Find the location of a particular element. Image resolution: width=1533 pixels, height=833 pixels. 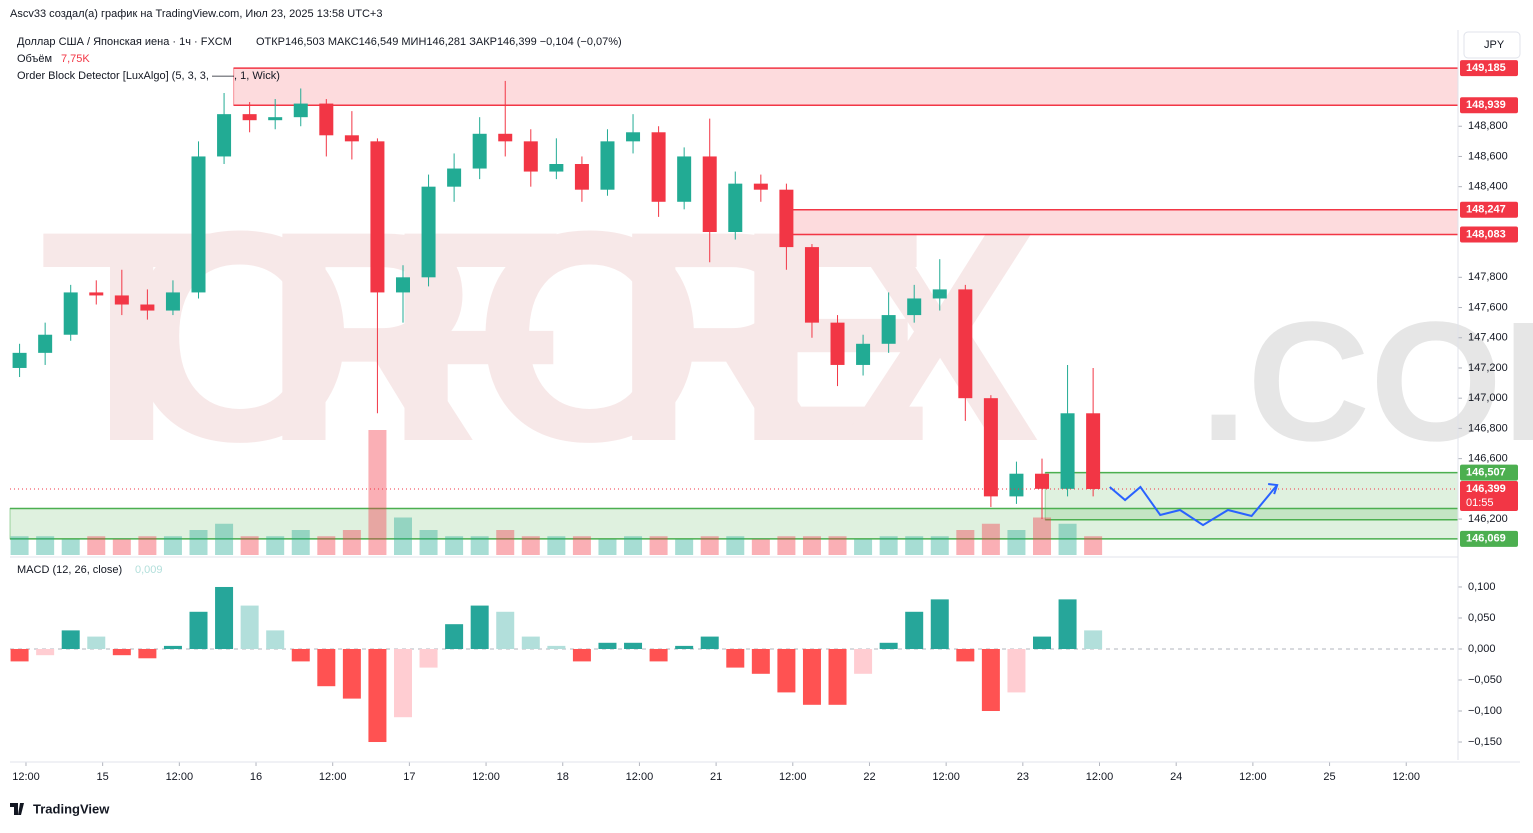

currency-label: JPY is located at coordinates (1494, 45).